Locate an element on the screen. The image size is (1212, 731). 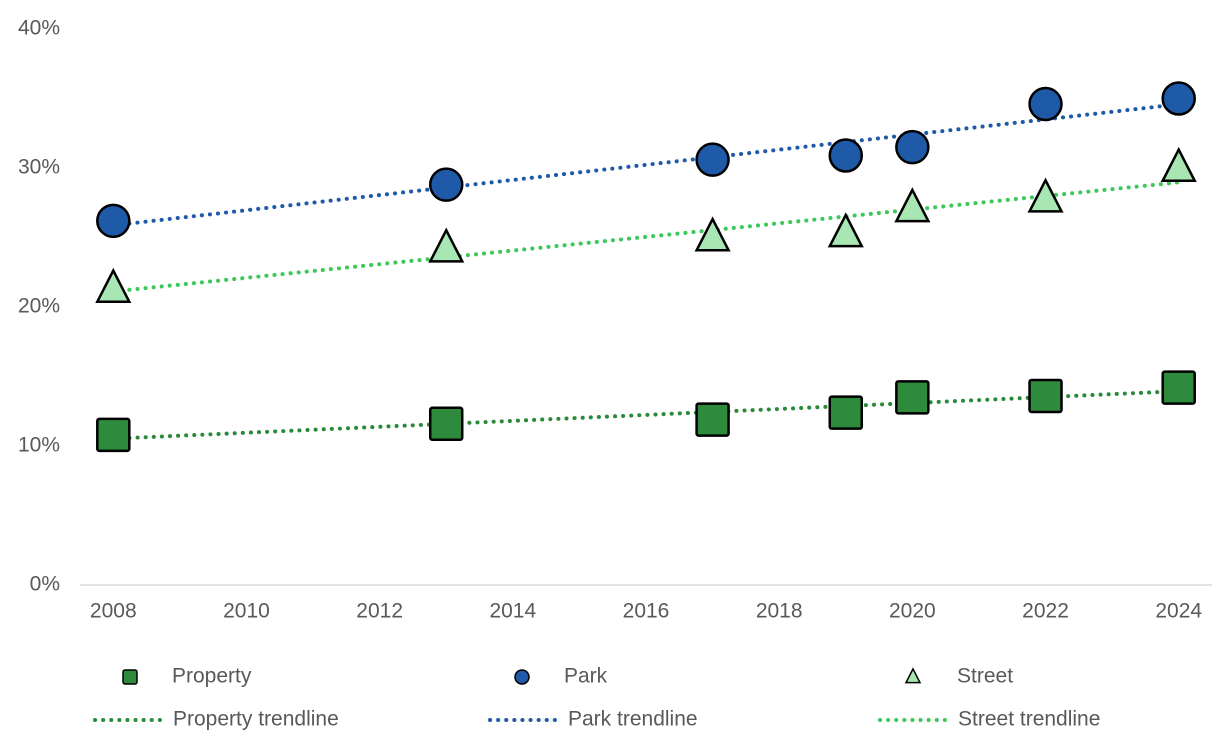
x-tick-label: 2014 is located at coordinates (512, 611).